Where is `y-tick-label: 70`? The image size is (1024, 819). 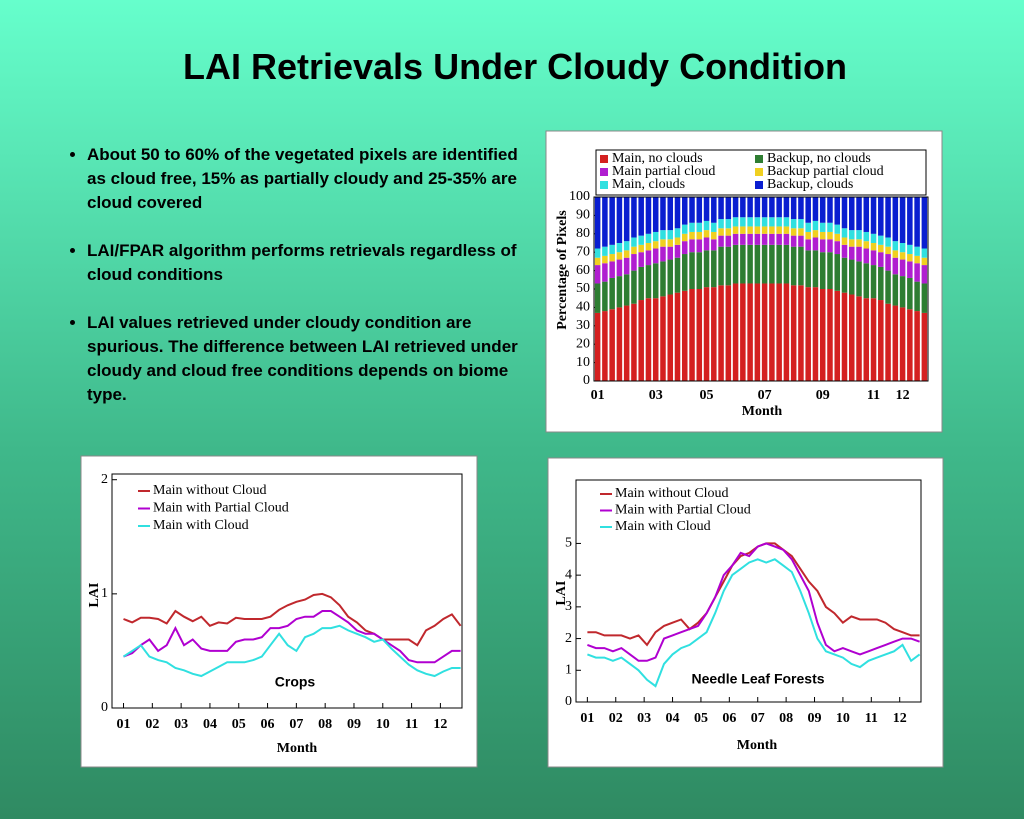
y-tick-label: 70 is located at coordinates (583, 251).